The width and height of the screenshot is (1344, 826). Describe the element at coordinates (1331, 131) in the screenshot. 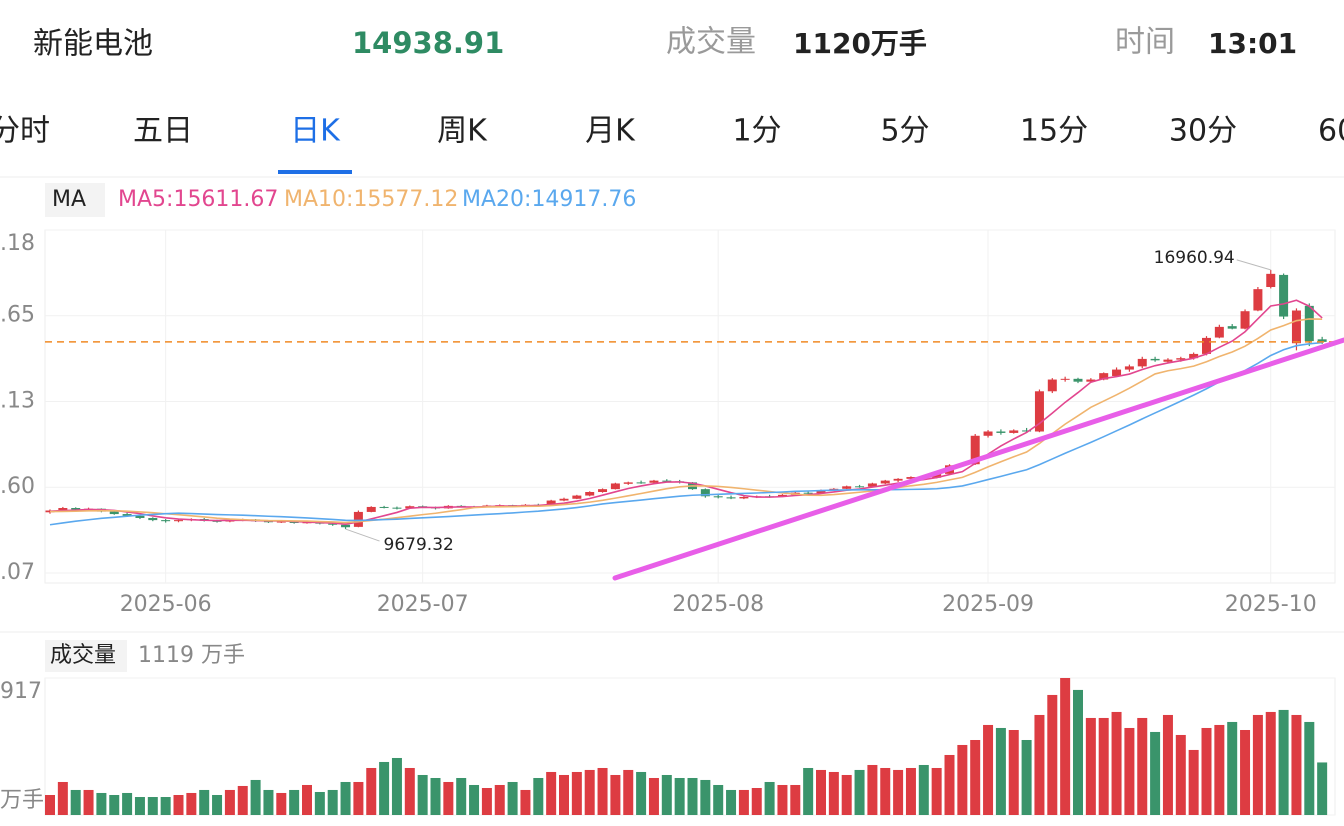

I see `tab: 60` at that location.